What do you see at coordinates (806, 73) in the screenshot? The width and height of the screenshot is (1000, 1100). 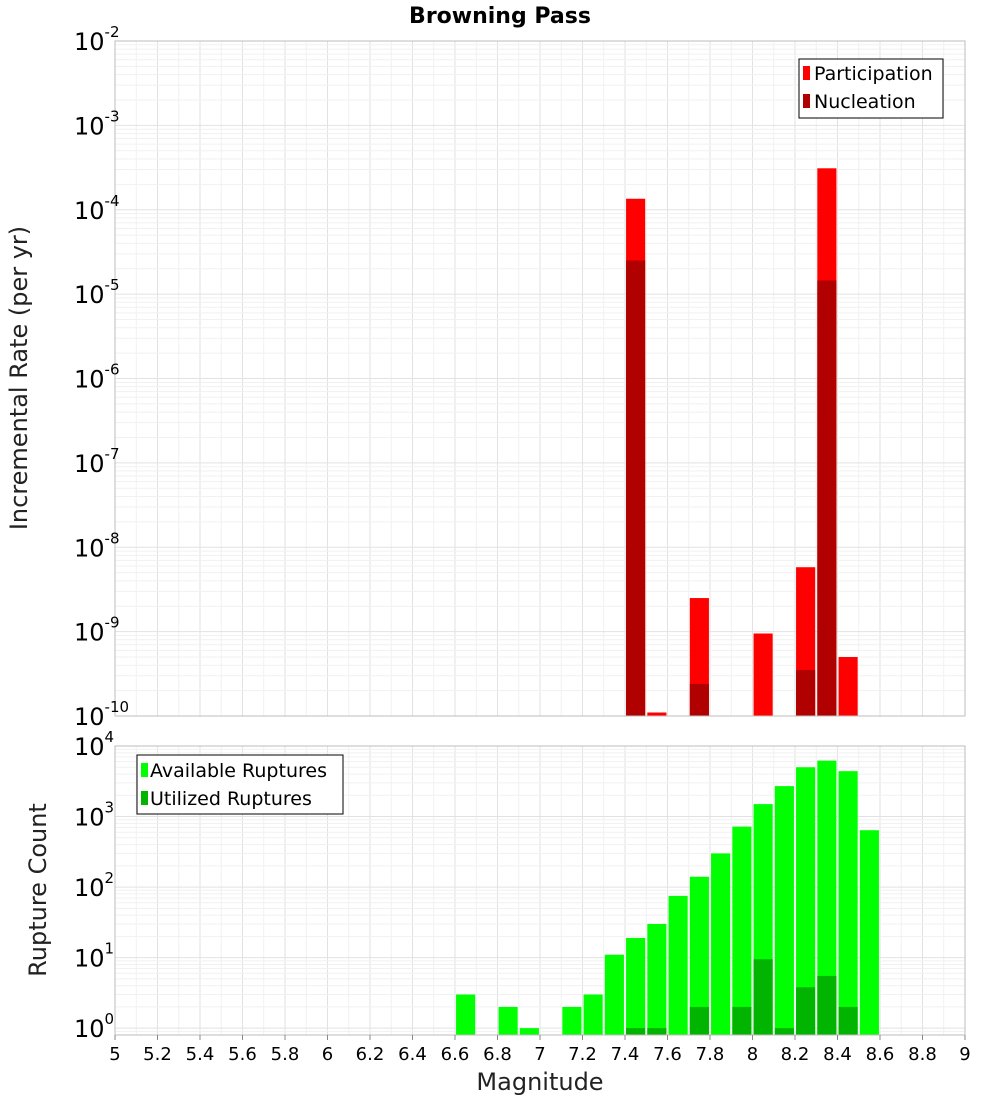 I see `legend-swatch-participation` at bounding box center [806, 73].